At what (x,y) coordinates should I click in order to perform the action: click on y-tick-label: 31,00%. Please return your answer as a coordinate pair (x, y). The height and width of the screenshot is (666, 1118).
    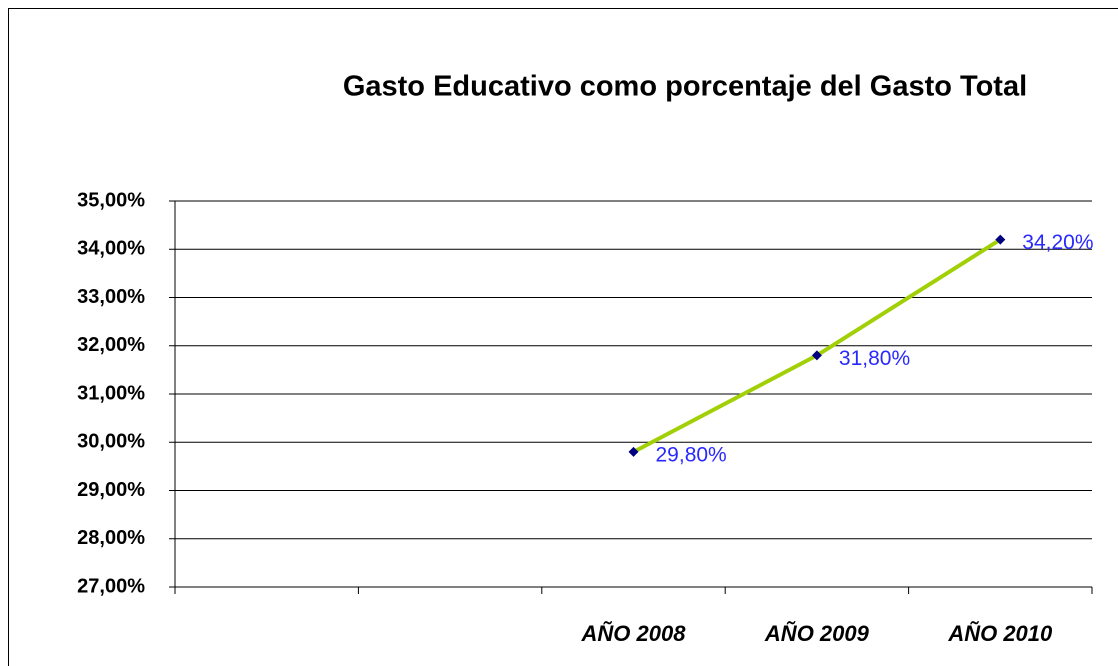
    Looking at the image, I should click on (111, 393).